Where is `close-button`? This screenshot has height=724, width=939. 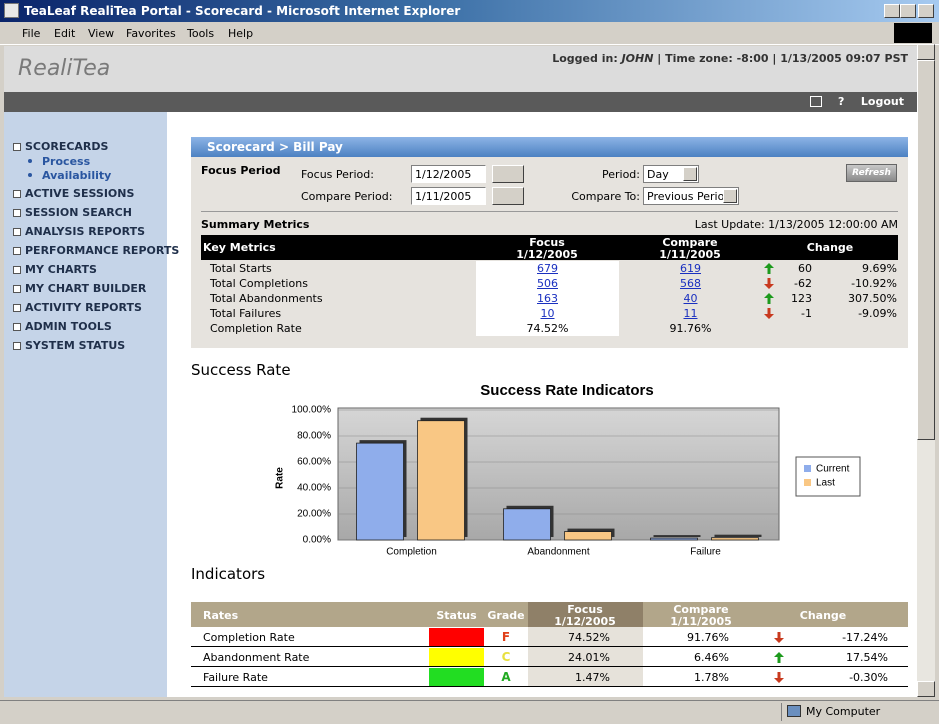
close-button is located at coordinates (926, 11).